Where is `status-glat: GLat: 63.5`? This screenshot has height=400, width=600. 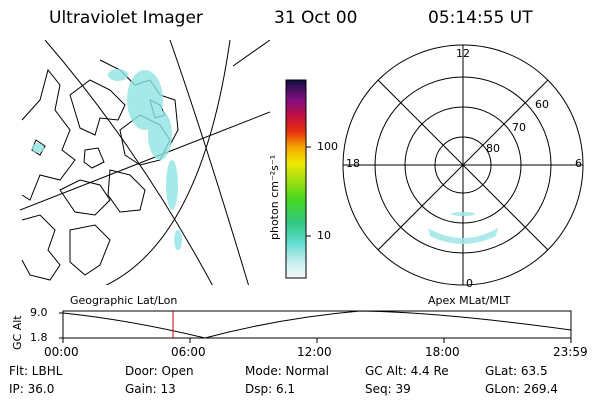
status-glat: GLat: 63.5 is located at coordinates (516, 371).